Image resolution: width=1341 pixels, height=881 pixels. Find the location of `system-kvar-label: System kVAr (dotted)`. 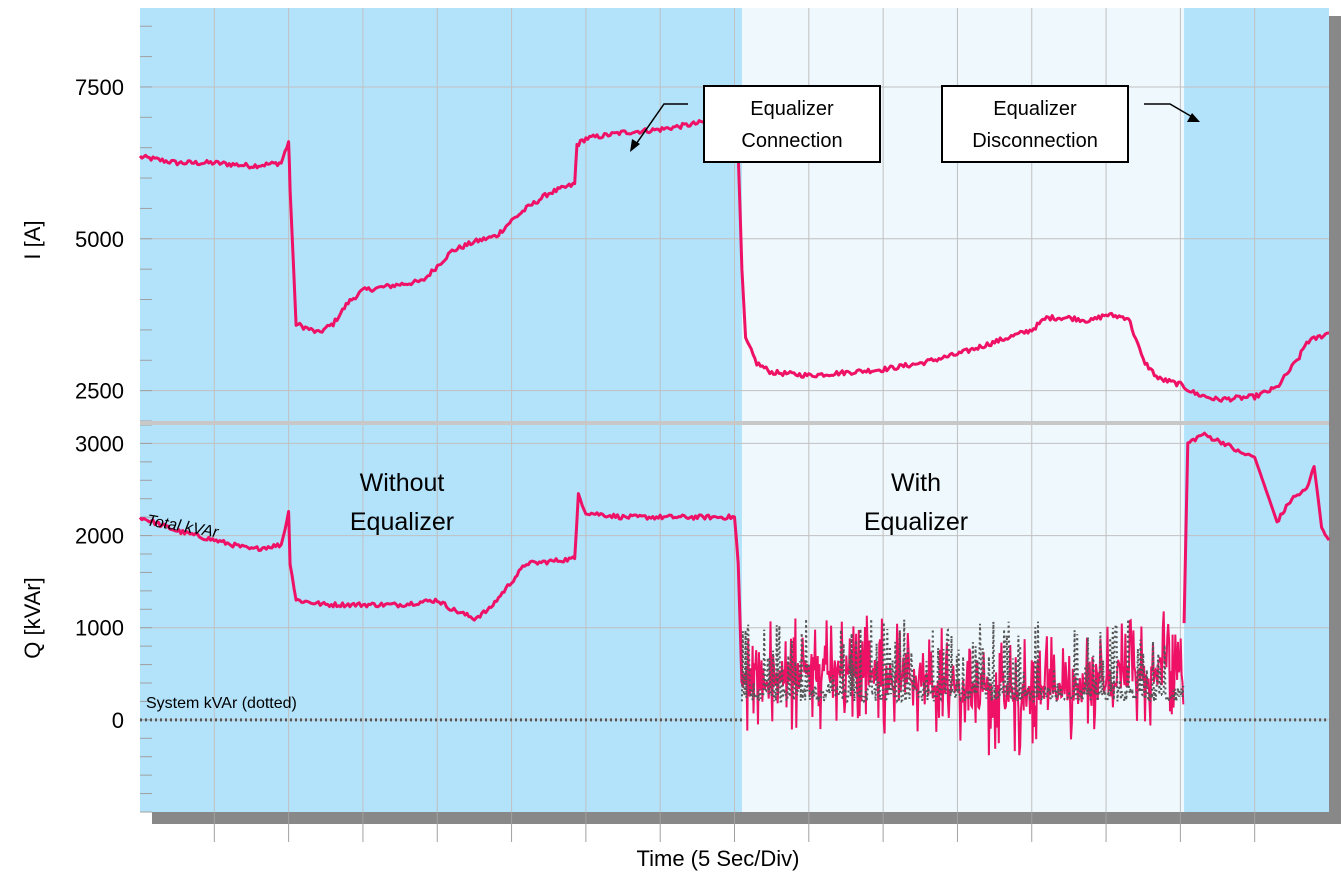

system-kvar-label: System kVAr (dotted) is located at coordinates (221, 703).